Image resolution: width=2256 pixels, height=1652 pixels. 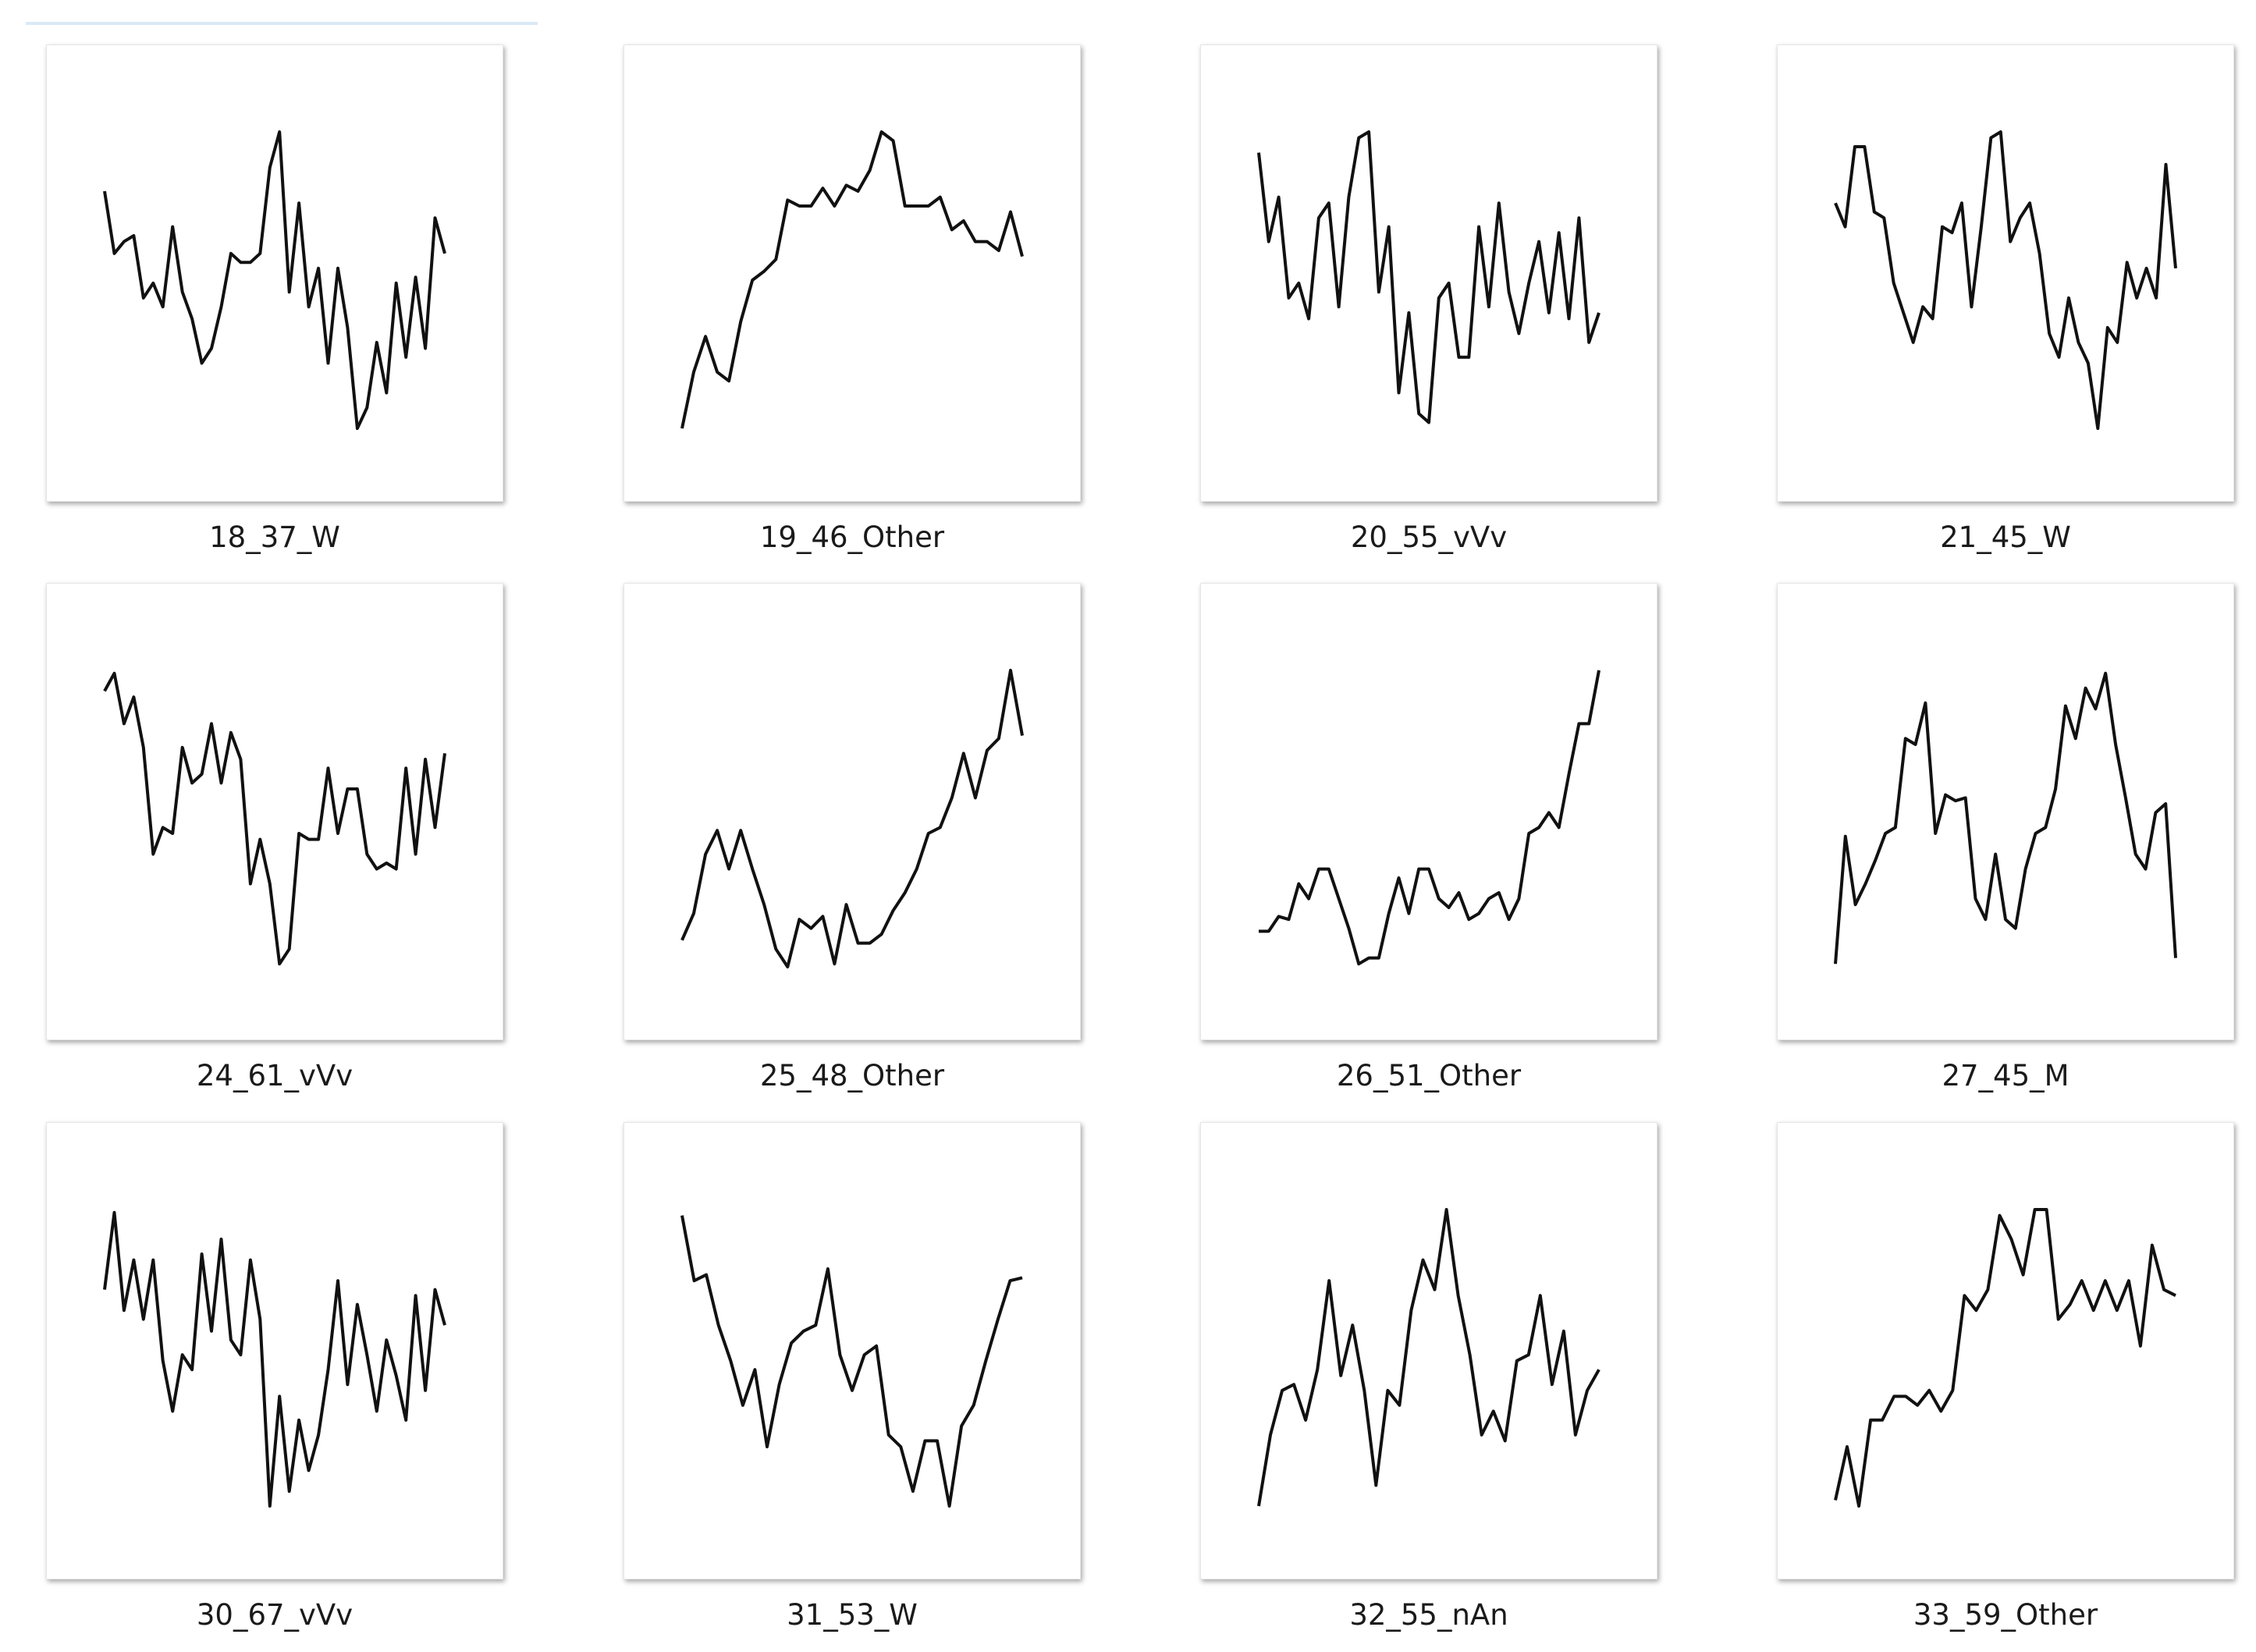 I want to click on file-name: 27_45_M, so click(x=2005, y=1075).